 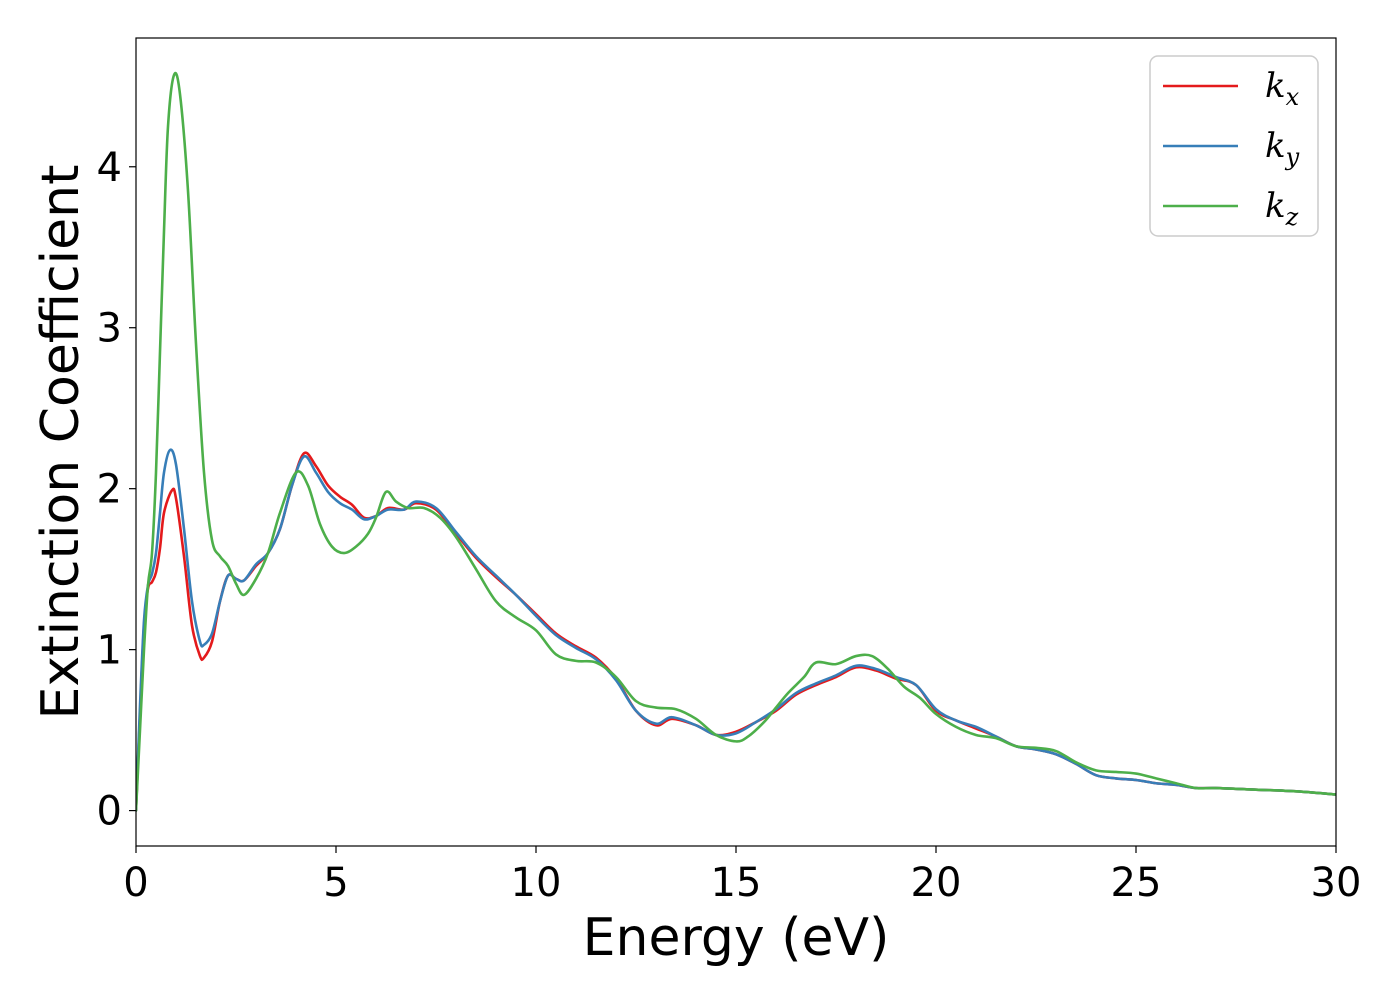 What do you see at coordinates (61, 442) in the screenshot?
I see `y-axis-title: Extinction Coefficient` at bounding box center [61, 442].